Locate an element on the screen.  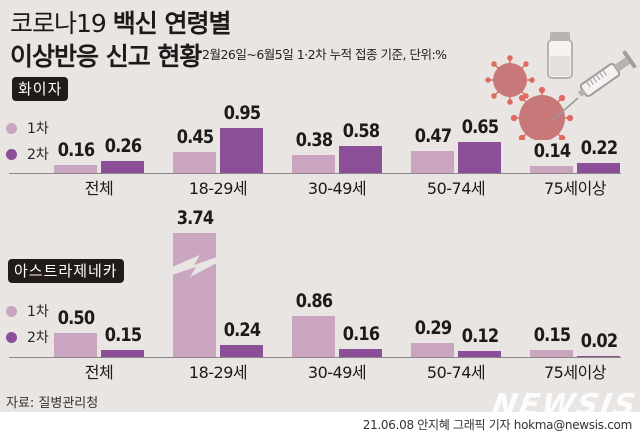
source-note: 자료: 질병관리청 is located at coordinates (52, 403).